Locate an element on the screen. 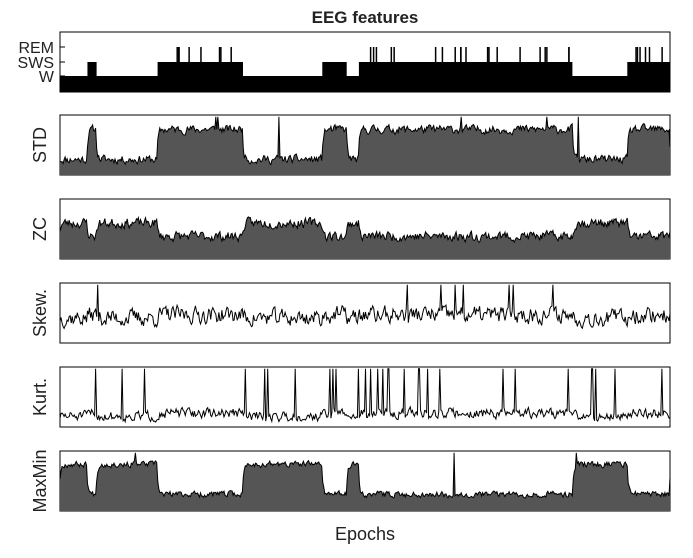 The image size is (693, 558). panel-5-frame is located at coordinates (365, 397).